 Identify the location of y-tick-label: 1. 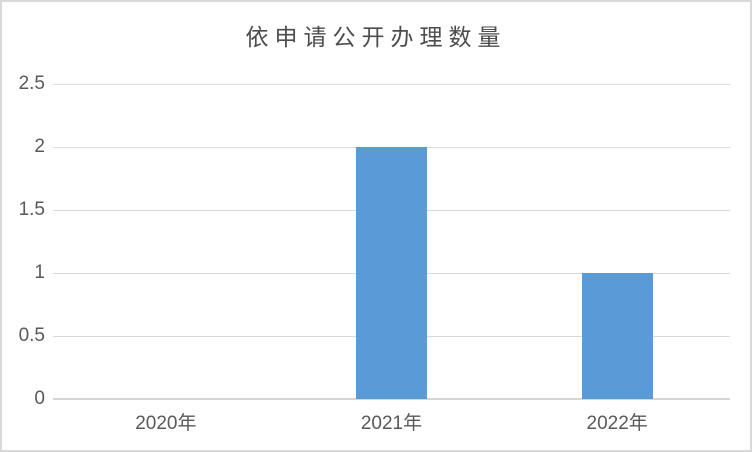
(39, 272).